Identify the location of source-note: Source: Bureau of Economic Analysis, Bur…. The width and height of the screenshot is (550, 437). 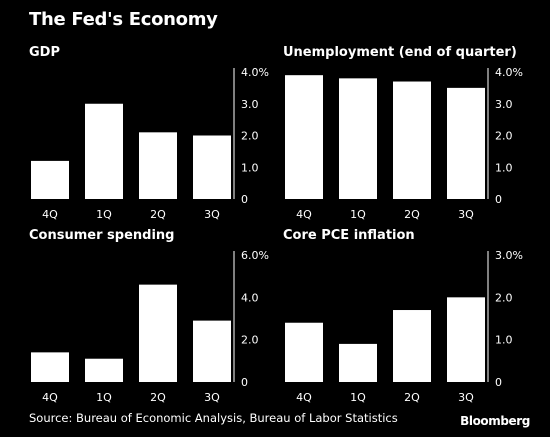
(213, 418).